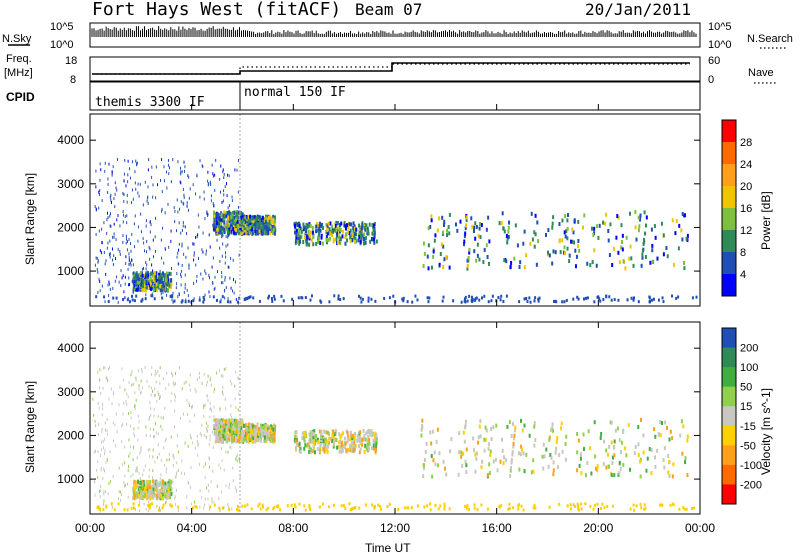 The height and width of the screenshot is (554, 800). Describe the element at coordinates (746, 231) in the screenshot. I see `colorbar-tick-label: 12` at that location.